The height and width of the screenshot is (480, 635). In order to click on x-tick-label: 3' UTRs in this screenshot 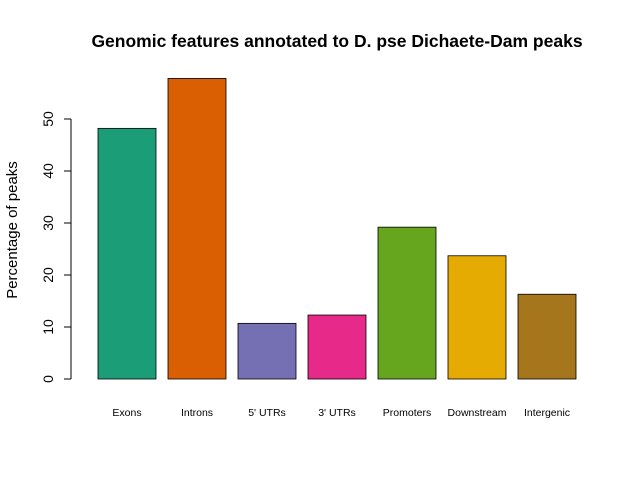, I will do `click(337, 413)`.